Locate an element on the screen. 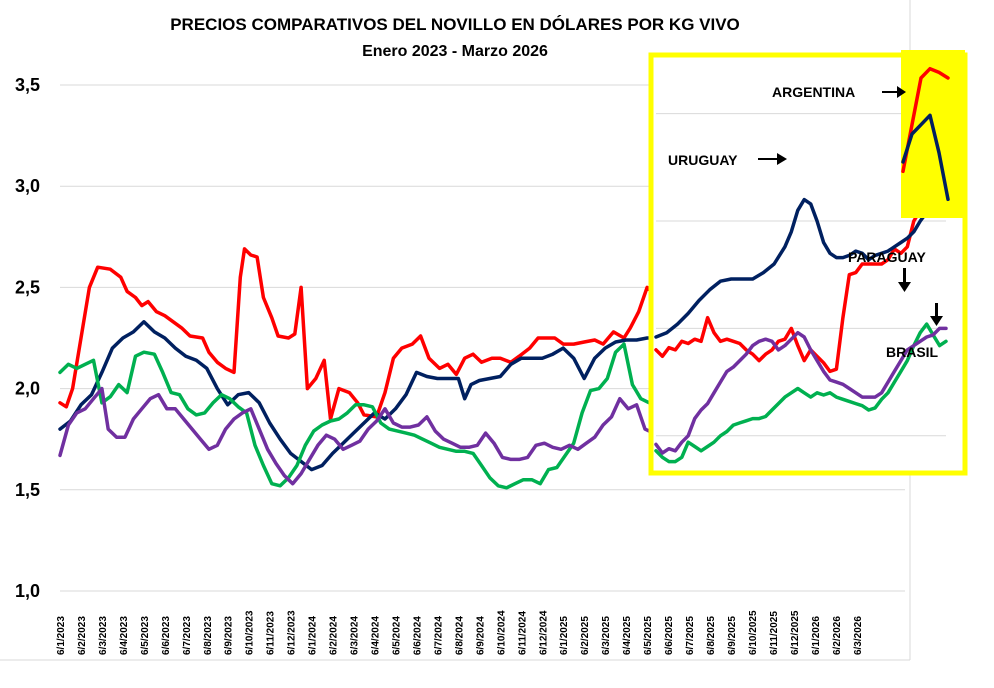 The width and height of the screenshot is (994, 688). y-tick-label: 1,5 is located at coordinates (27, 490).